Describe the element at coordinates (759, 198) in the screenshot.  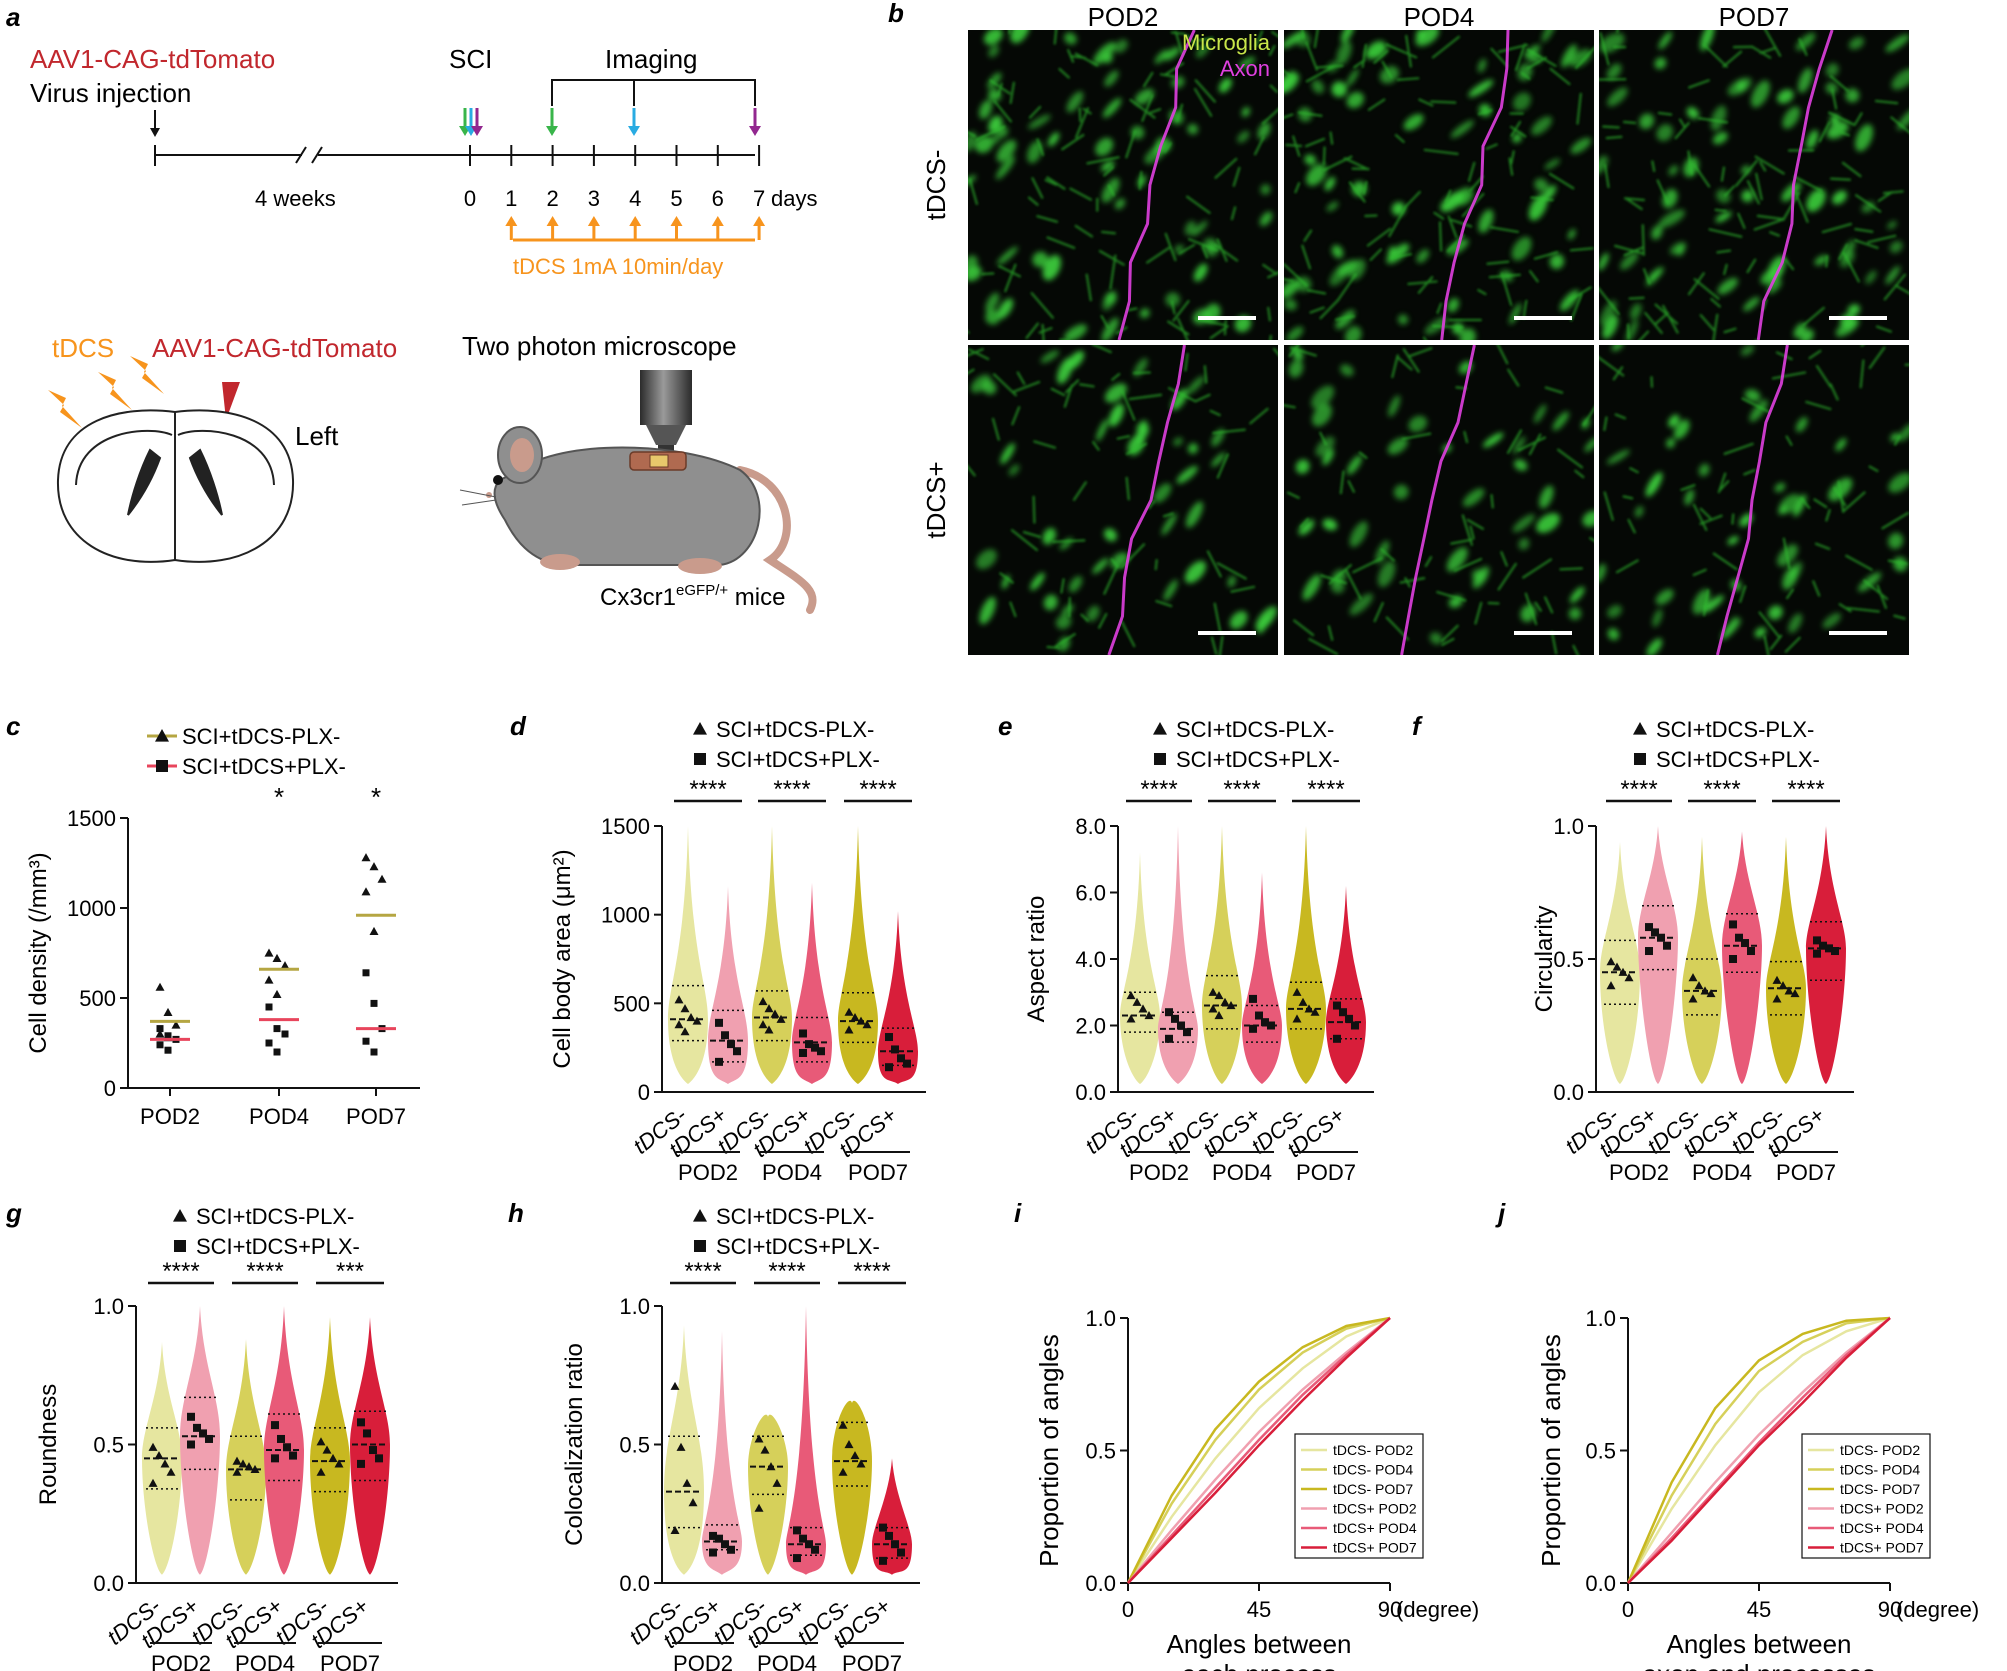
I see `day-tick-label: 7` at that location.